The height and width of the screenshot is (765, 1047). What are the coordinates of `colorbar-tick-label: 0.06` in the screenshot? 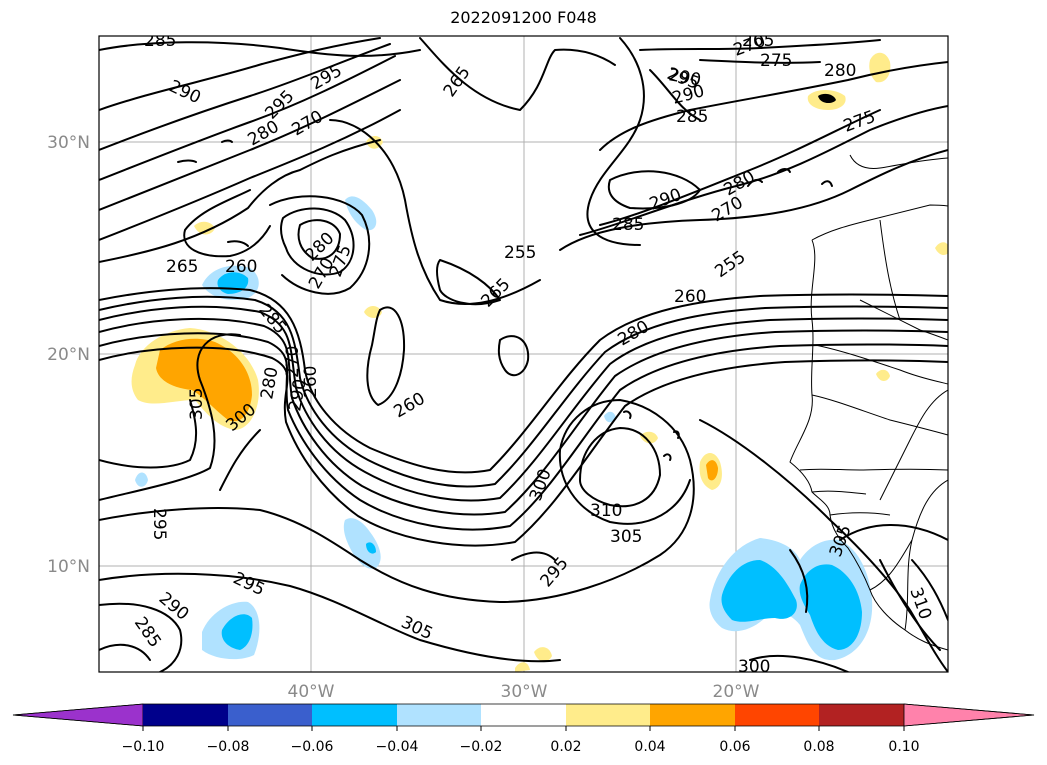 It's located at (734, 747).